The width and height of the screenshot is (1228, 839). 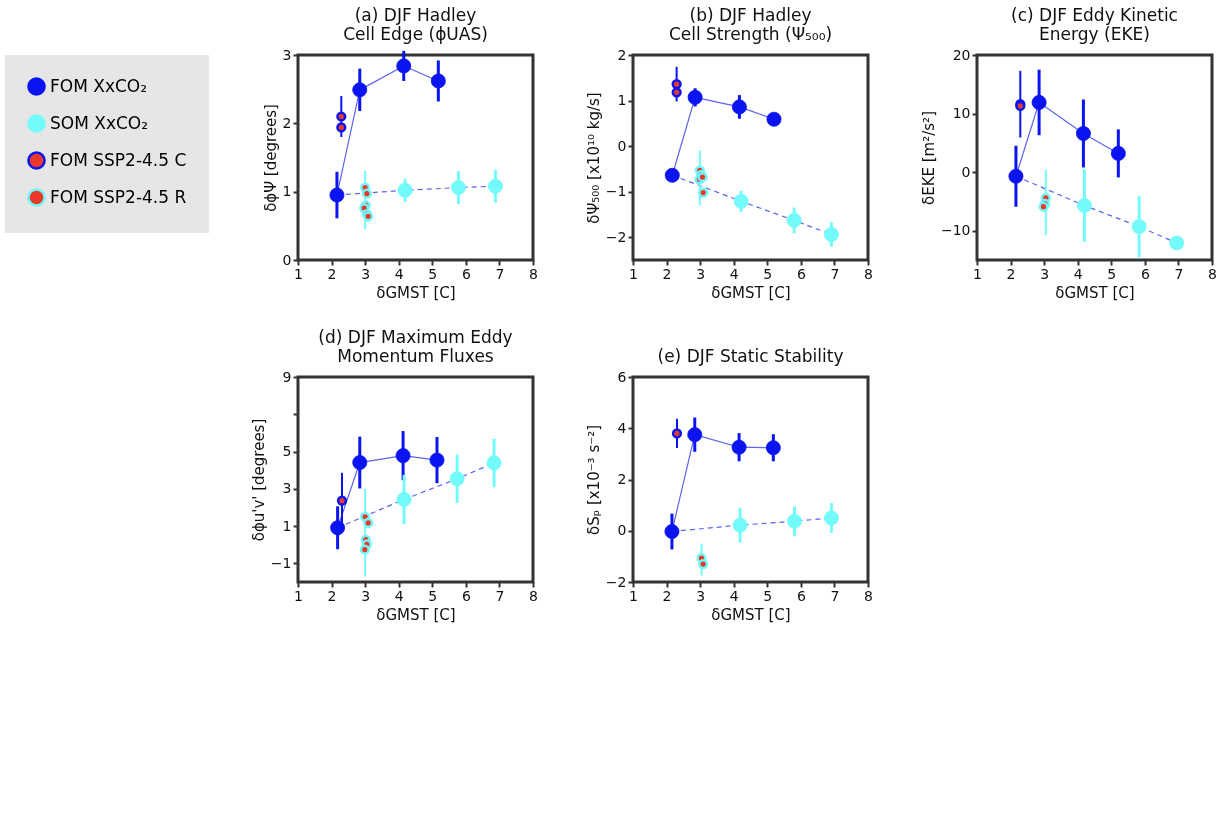 I want to click on y-axis-title: δϕu'v' [degrees], so click(x=258, y=480).